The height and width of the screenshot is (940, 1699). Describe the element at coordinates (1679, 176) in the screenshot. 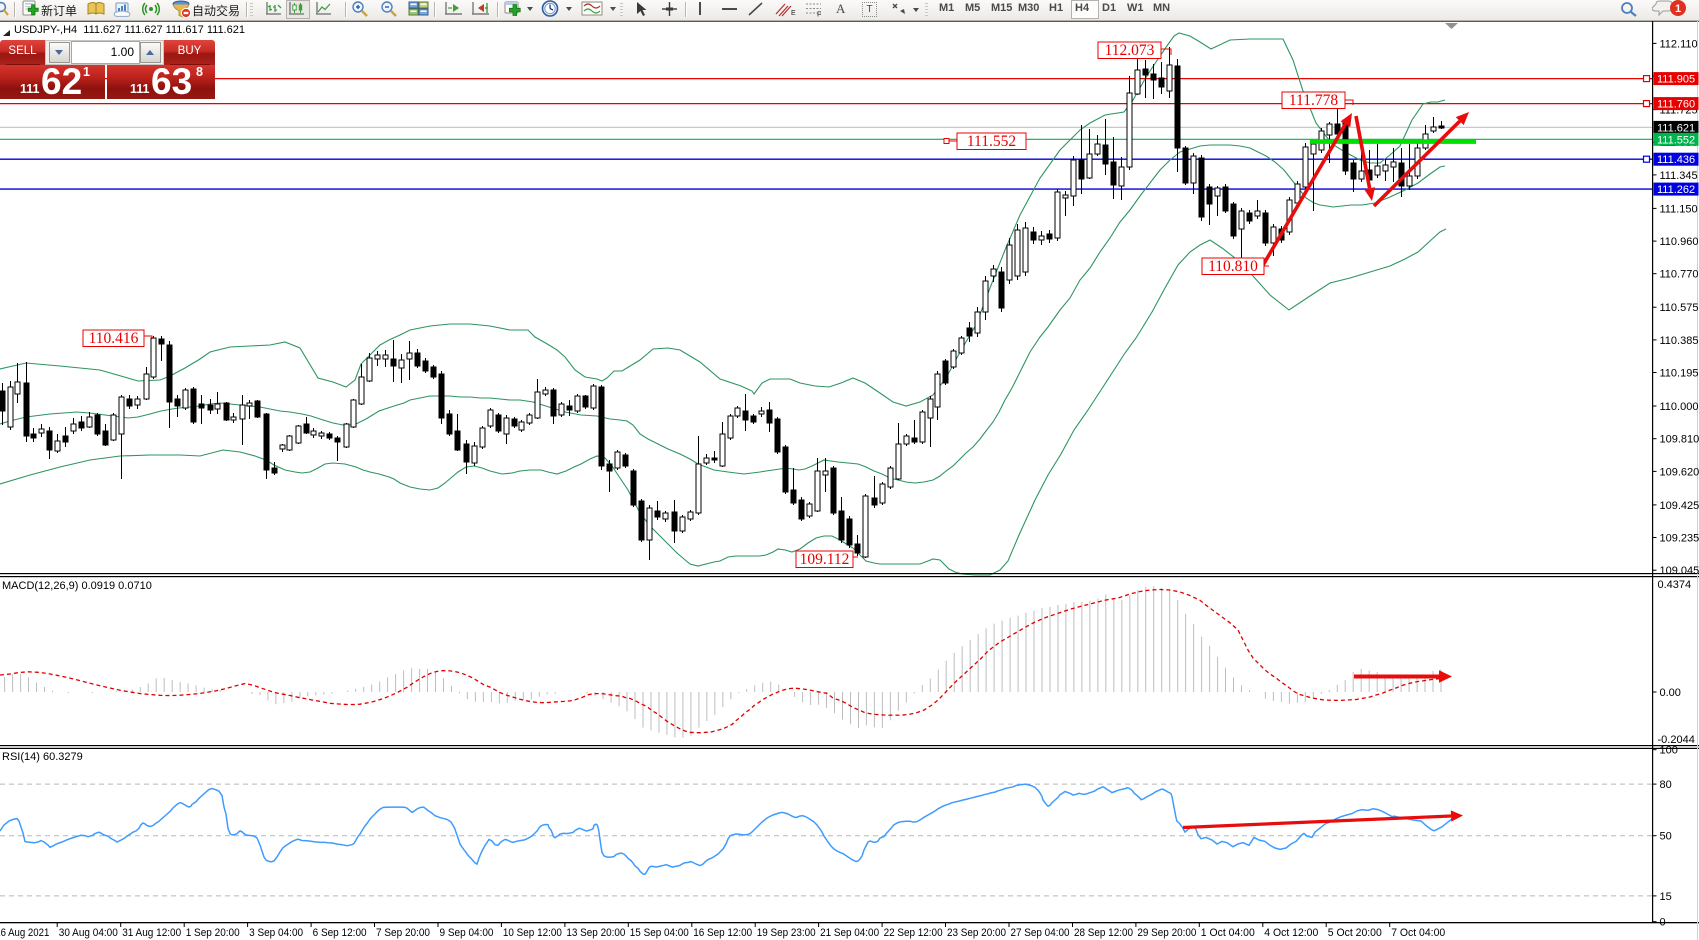

I see `svg-text: 111.345` at that location.